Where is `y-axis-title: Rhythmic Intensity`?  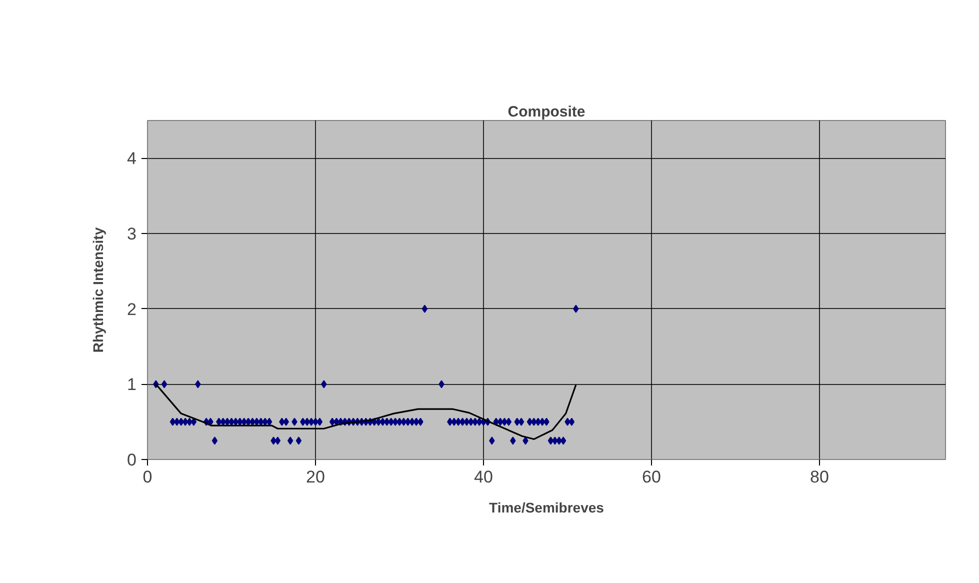 y-axis-title: Rhythmic Intensity is located at coordinates (98, 290).